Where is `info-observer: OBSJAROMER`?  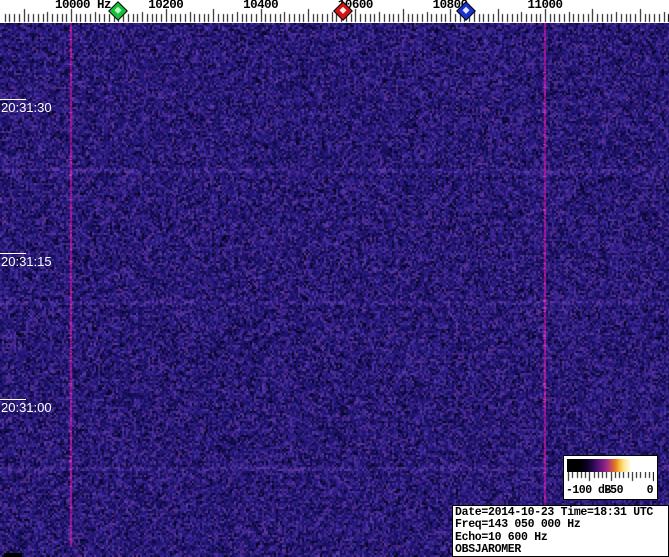 info-observer: OBSJAROMER is located at coordinates (488, 550).